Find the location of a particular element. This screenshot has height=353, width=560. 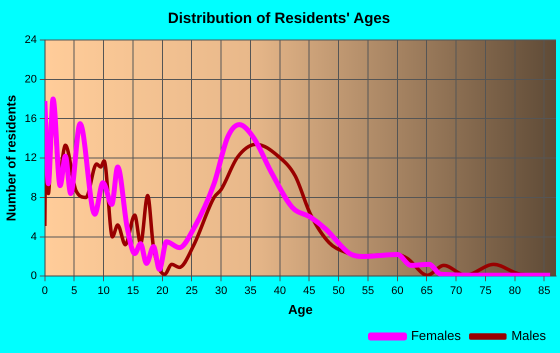

x-tick-label: 80 is located at coordinates (514, 290).